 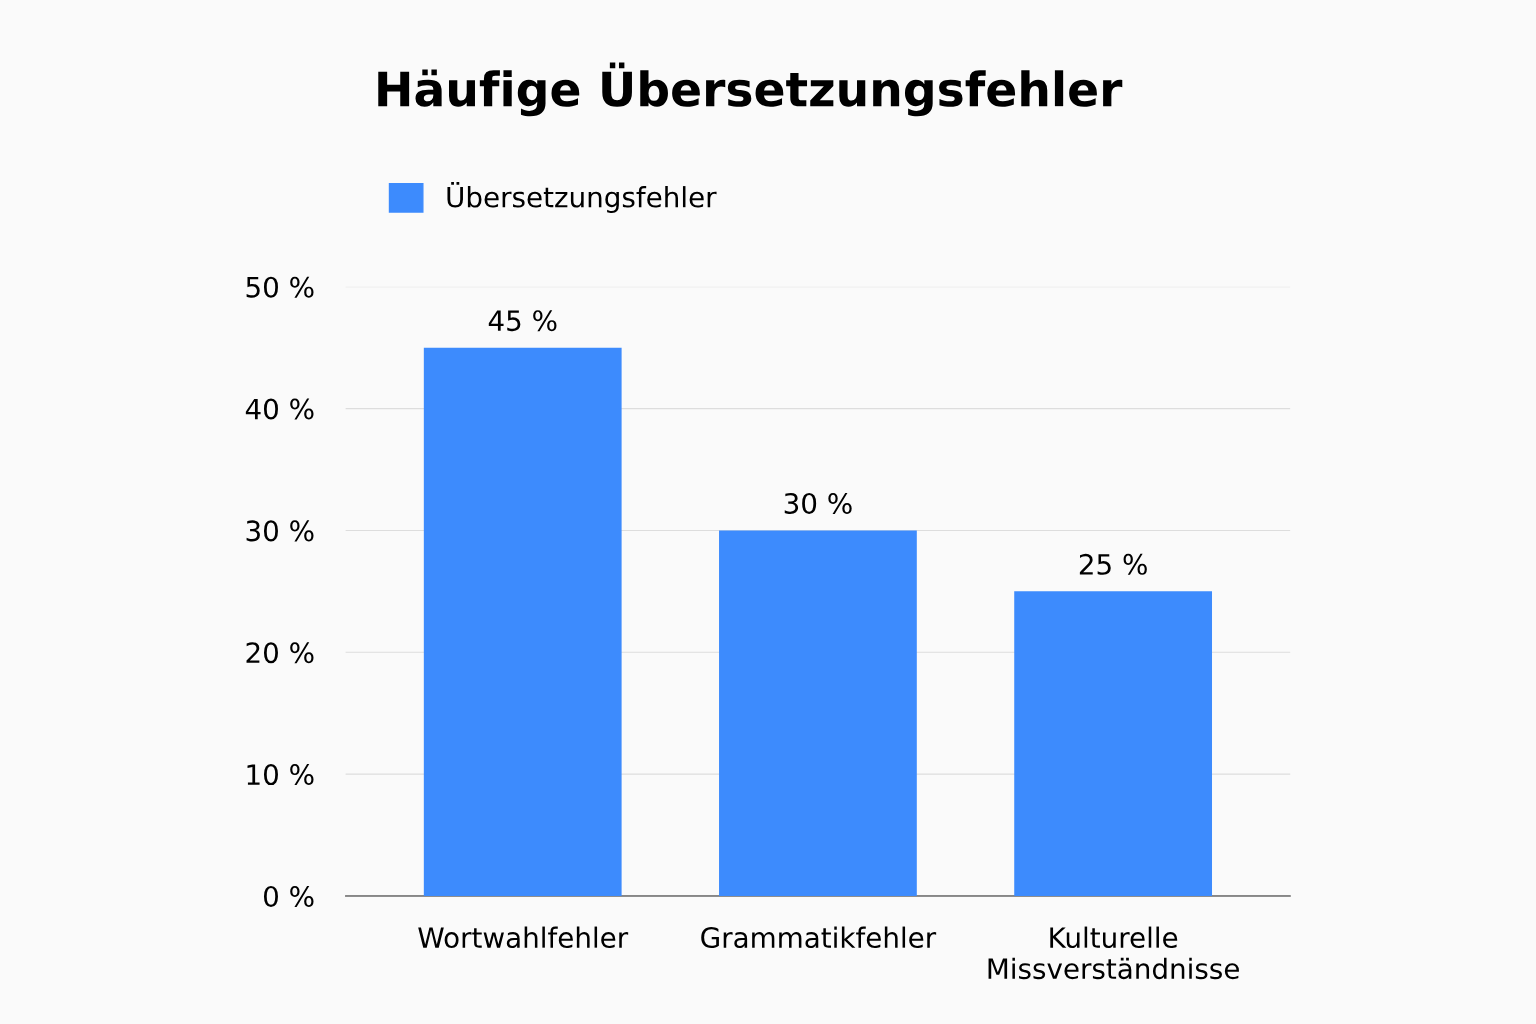 I want to click on y-tick-label: 50 %, so click(x=280, y=287).